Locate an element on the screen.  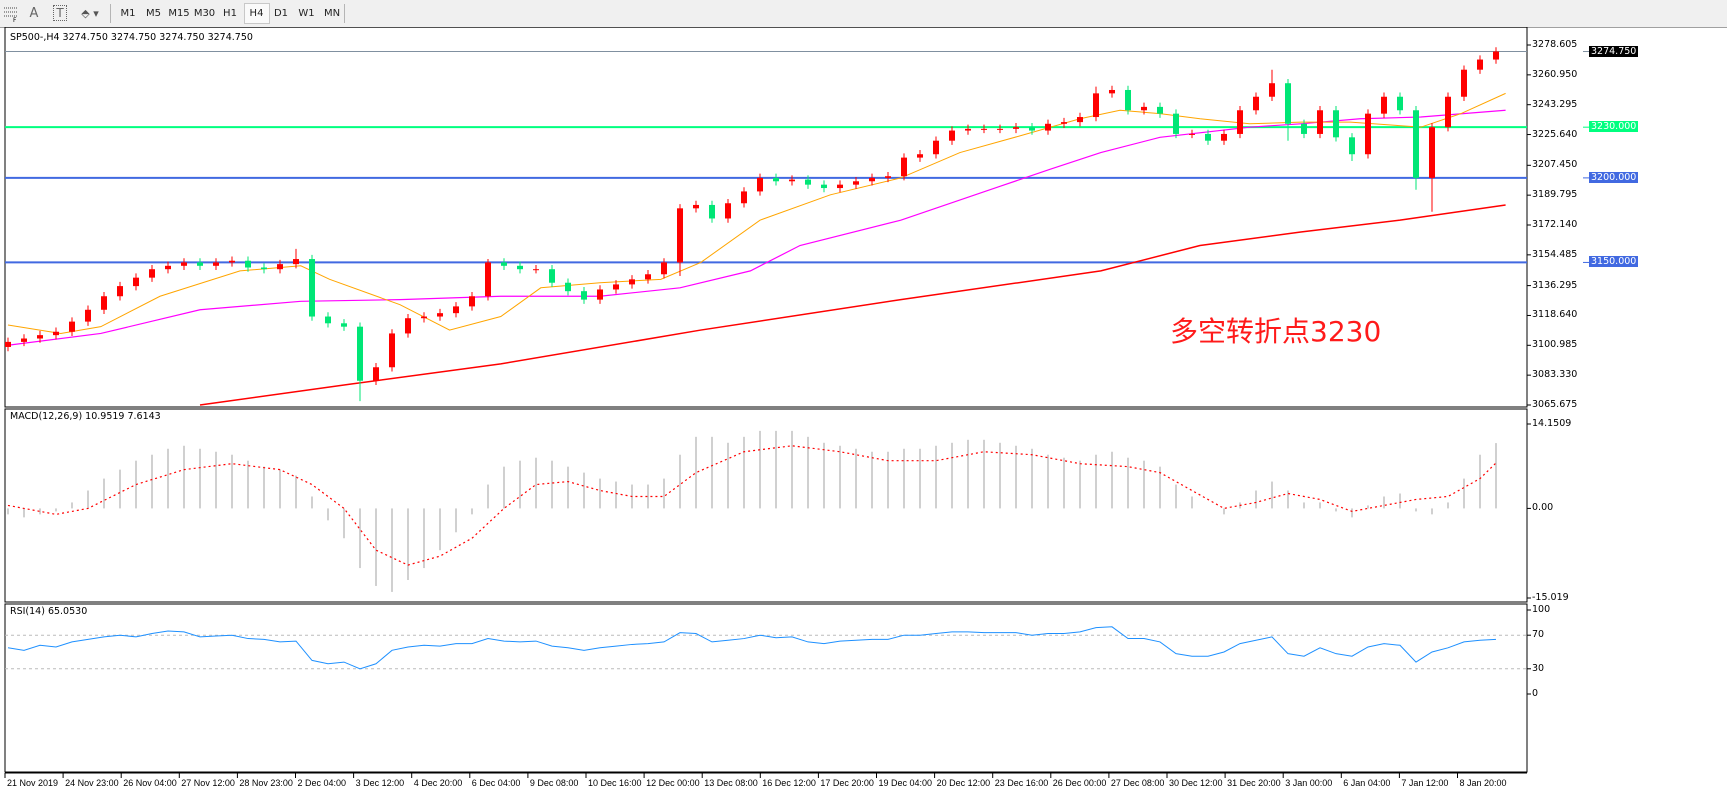
macd-tick-label: -15.019 is located at coordinates (1550, 597).